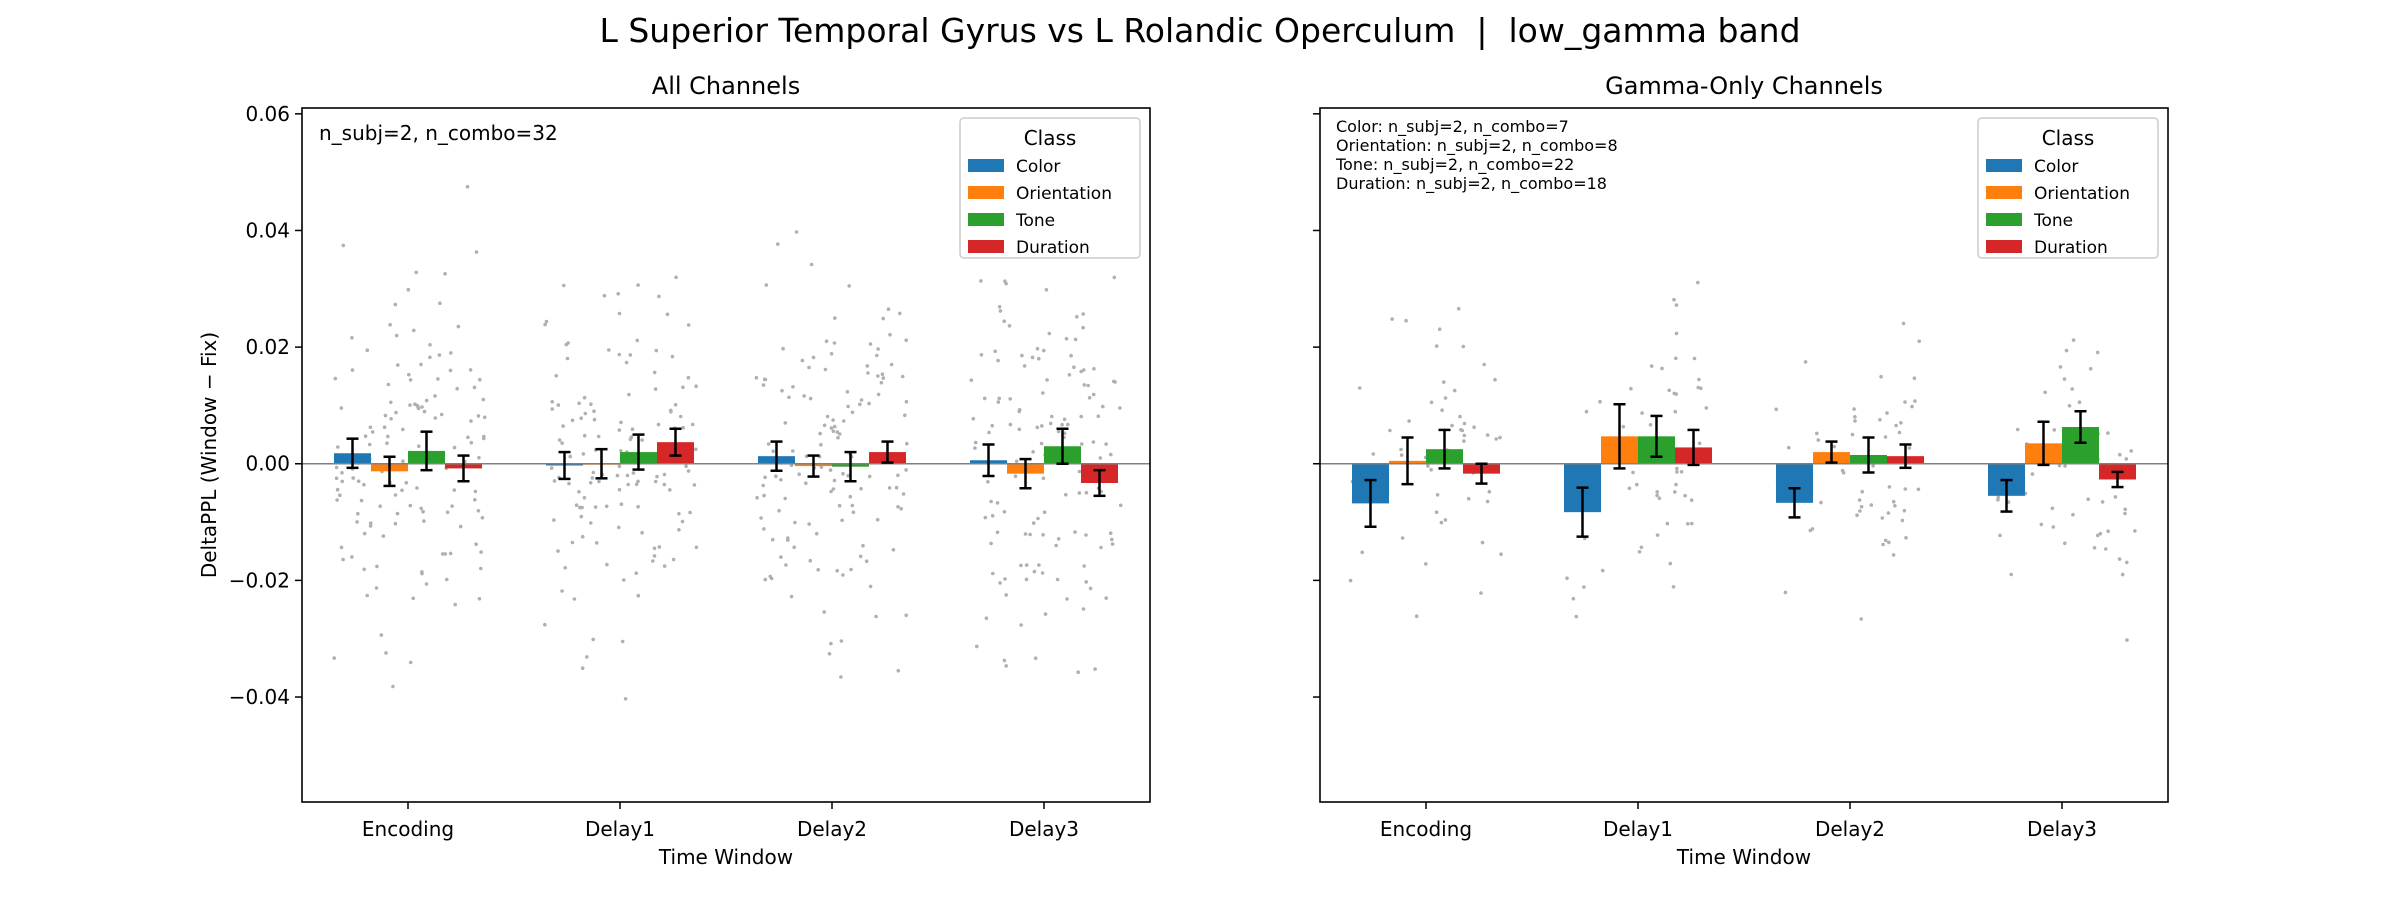 The width and height of the screenshot is (2400, 900). Describe the element at coordinates (1743, 857) in the screenshot. I see `x-axis-label: Time Window` at that location.